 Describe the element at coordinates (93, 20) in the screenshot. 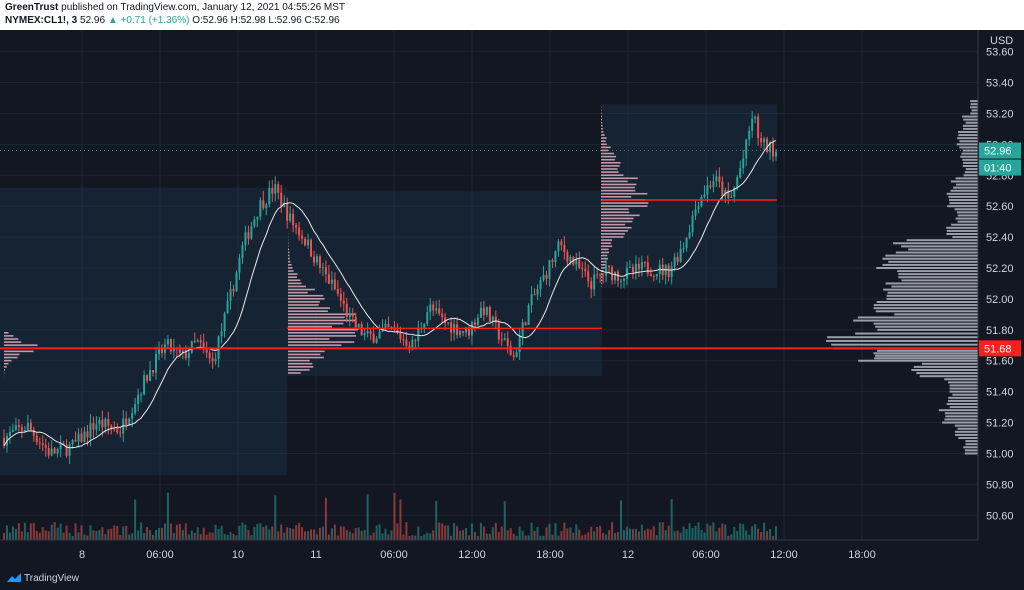

I see `last-price: 52.96` at that location.